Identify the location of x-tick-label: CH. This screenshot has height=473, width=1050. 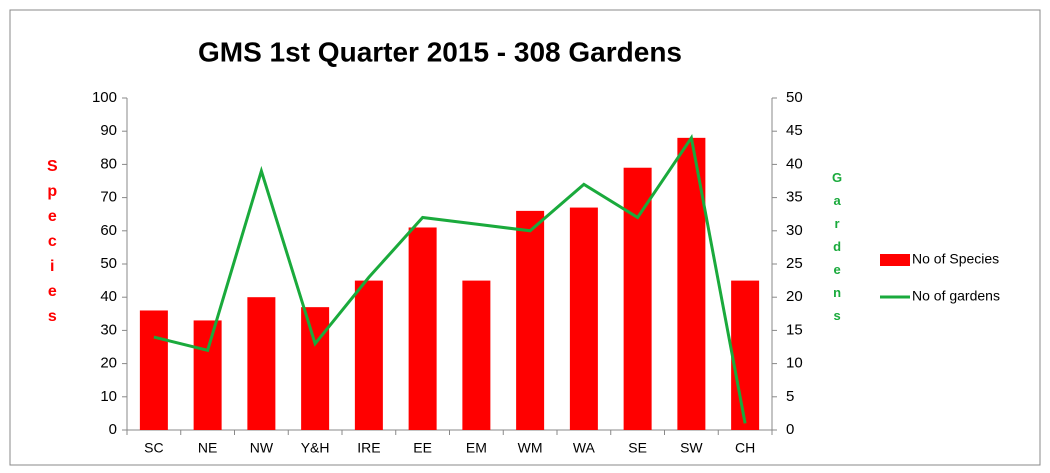
(745, 448).